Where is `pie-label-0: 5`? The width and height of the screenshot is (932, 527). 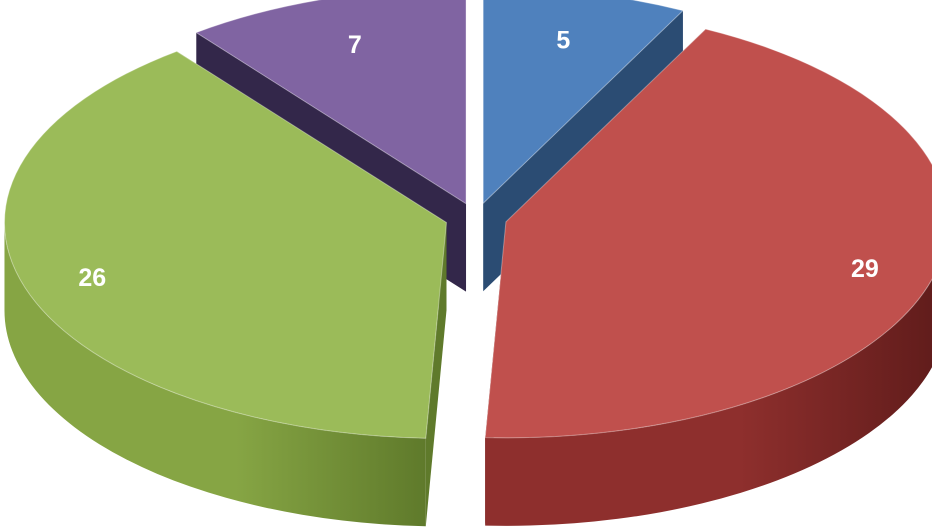 pie-label-0: 5 is located at coordinates (563, 40).